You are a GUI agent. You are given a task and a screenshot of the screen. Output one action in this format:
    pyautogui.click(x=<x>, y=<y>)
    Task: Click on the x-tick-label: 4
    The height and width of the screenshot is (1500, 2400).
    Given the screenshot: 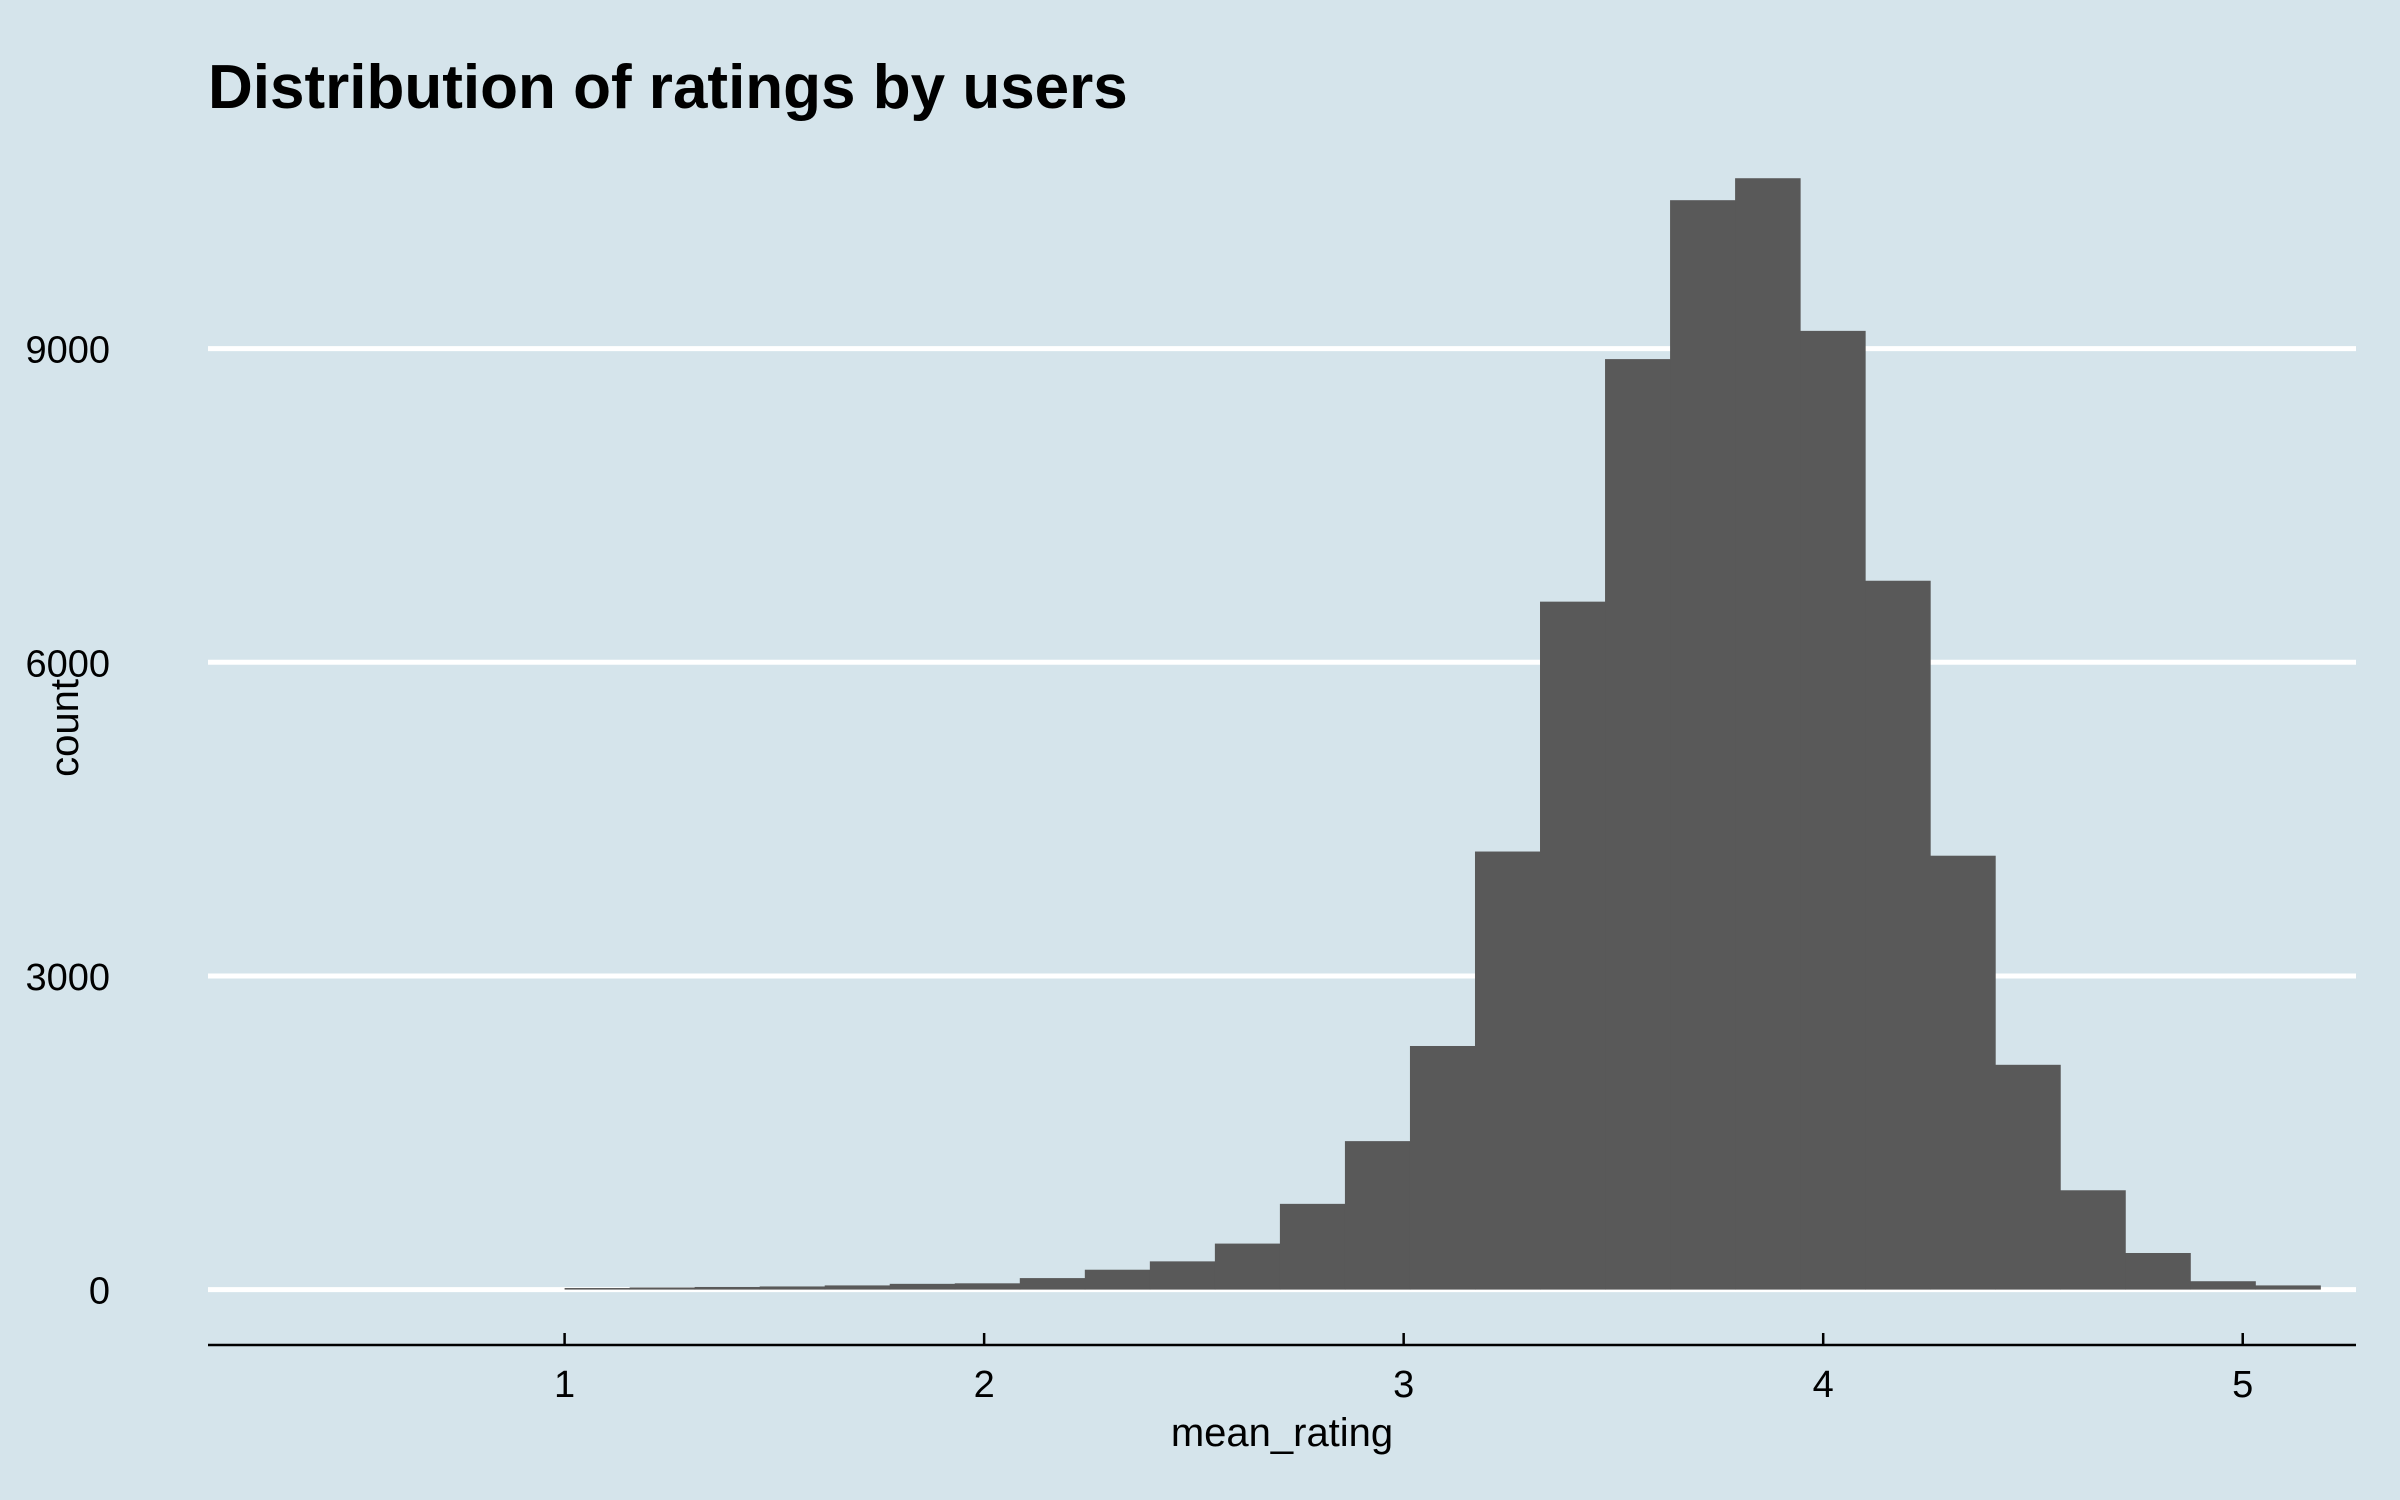 What is the action you would take?
    pyautogui.click(x=1823, y=1385)
    